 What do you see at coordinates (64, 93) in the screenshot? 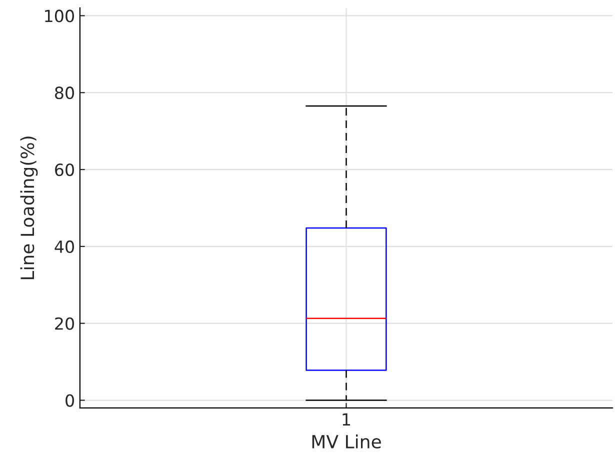
I see `y-tick-label: 80` at bounding box center [64, 93].